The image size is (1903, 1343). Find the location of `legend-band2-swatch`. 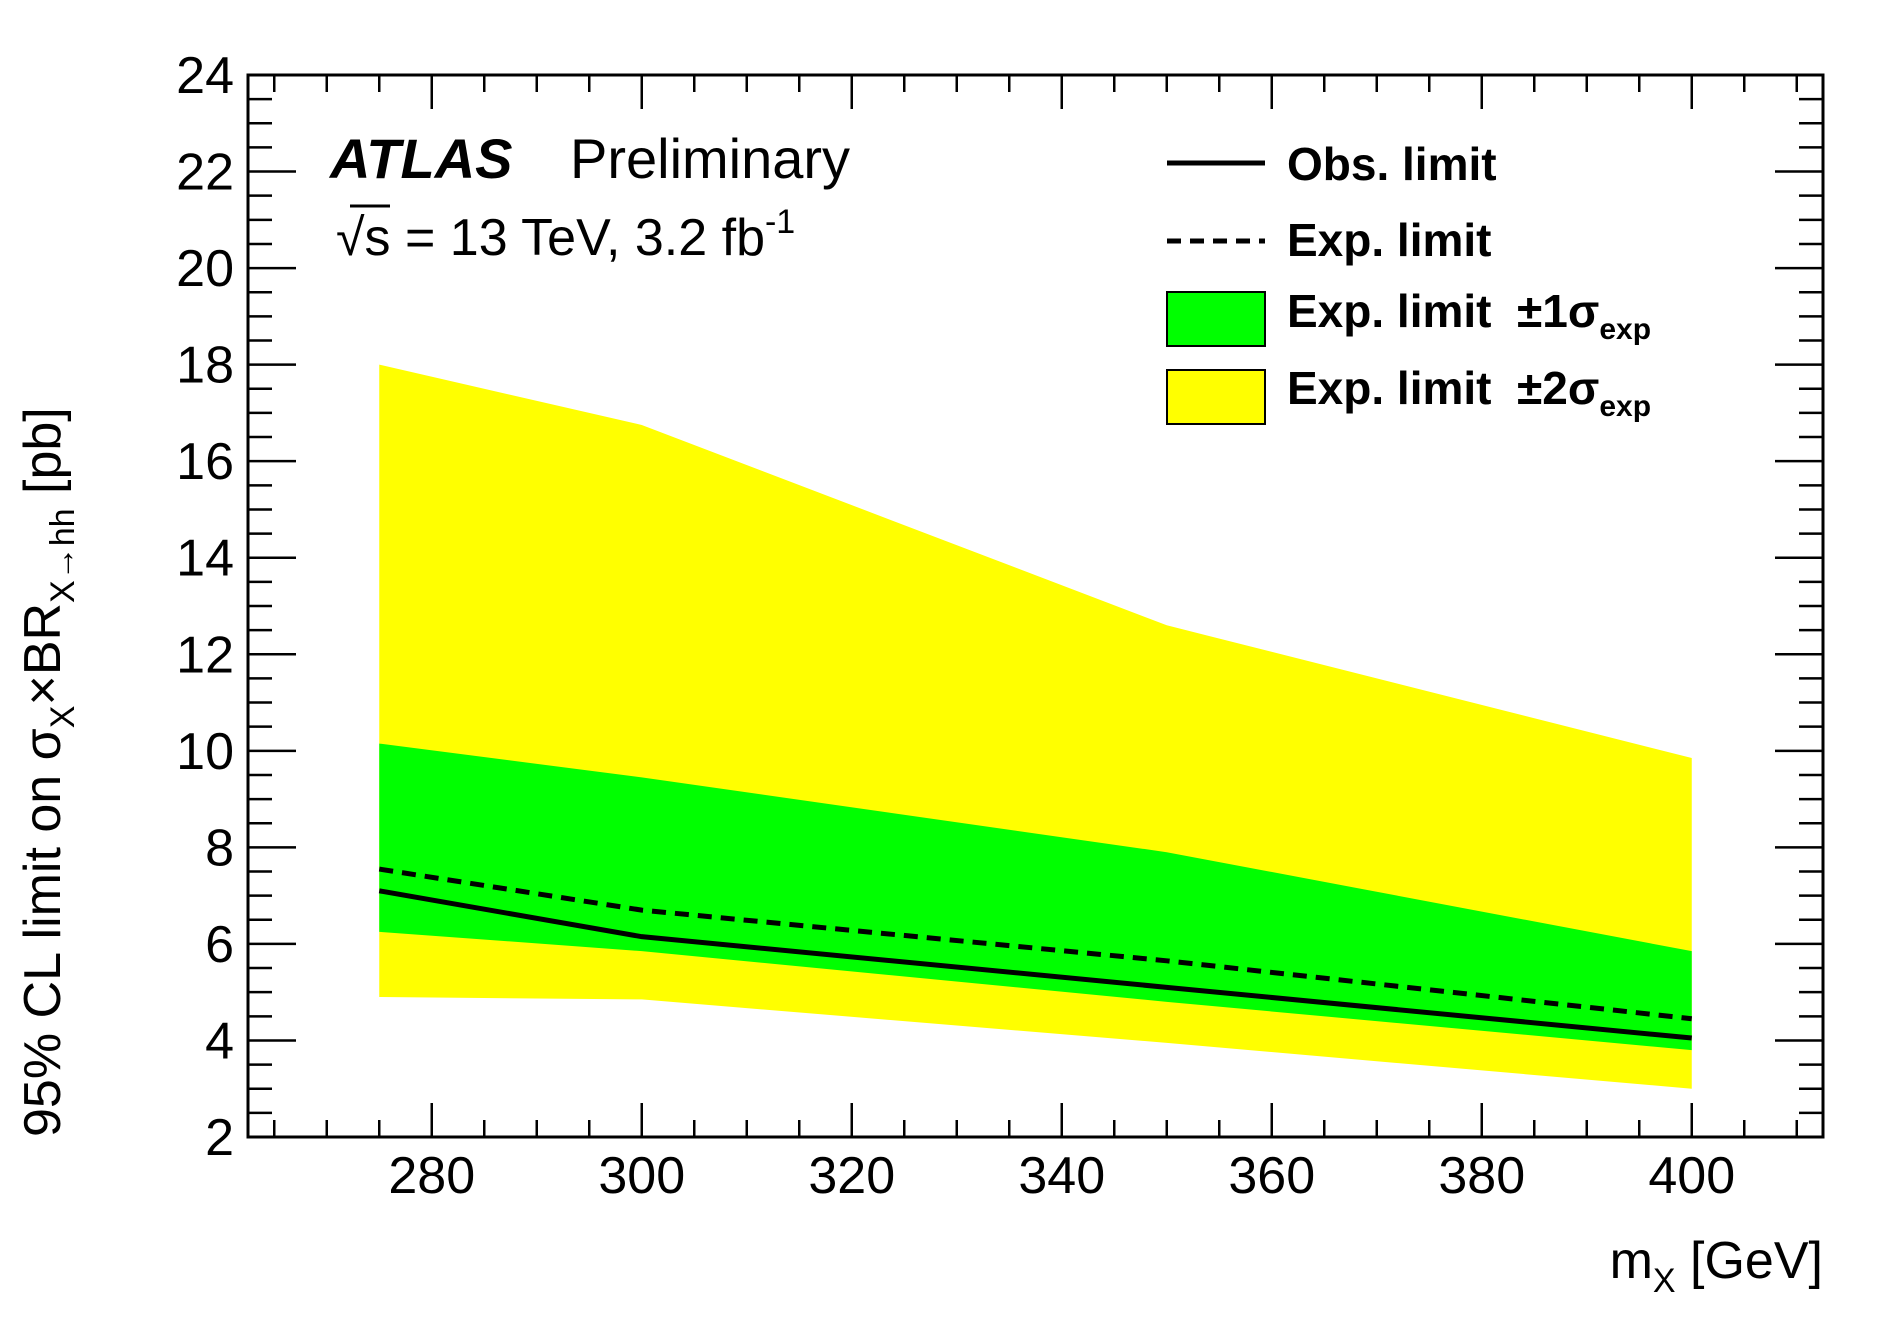

legend-band2-swatch is located at coordinates (1216, 397).